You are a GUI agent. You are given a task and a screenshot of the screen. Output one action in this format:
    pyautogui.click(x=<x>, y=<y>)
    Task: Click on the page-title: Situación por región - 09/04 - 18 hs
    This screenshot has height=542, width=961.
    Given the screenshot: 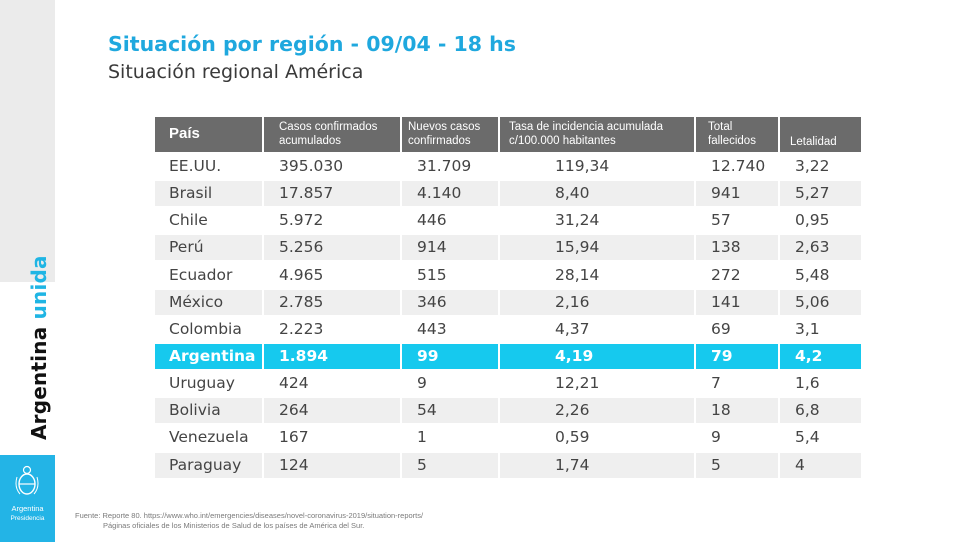 What is the action you would take?
    pyautogui.click(x=312, y=44)
    